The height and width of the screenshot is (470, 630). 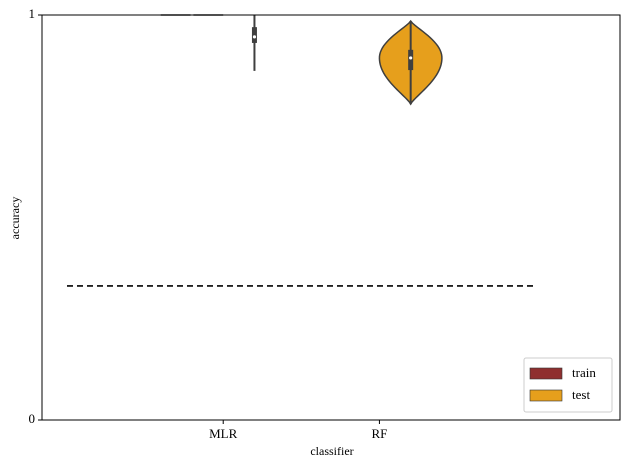 I want to click on x-tick-label: MLR, so click(x=223, y=433).